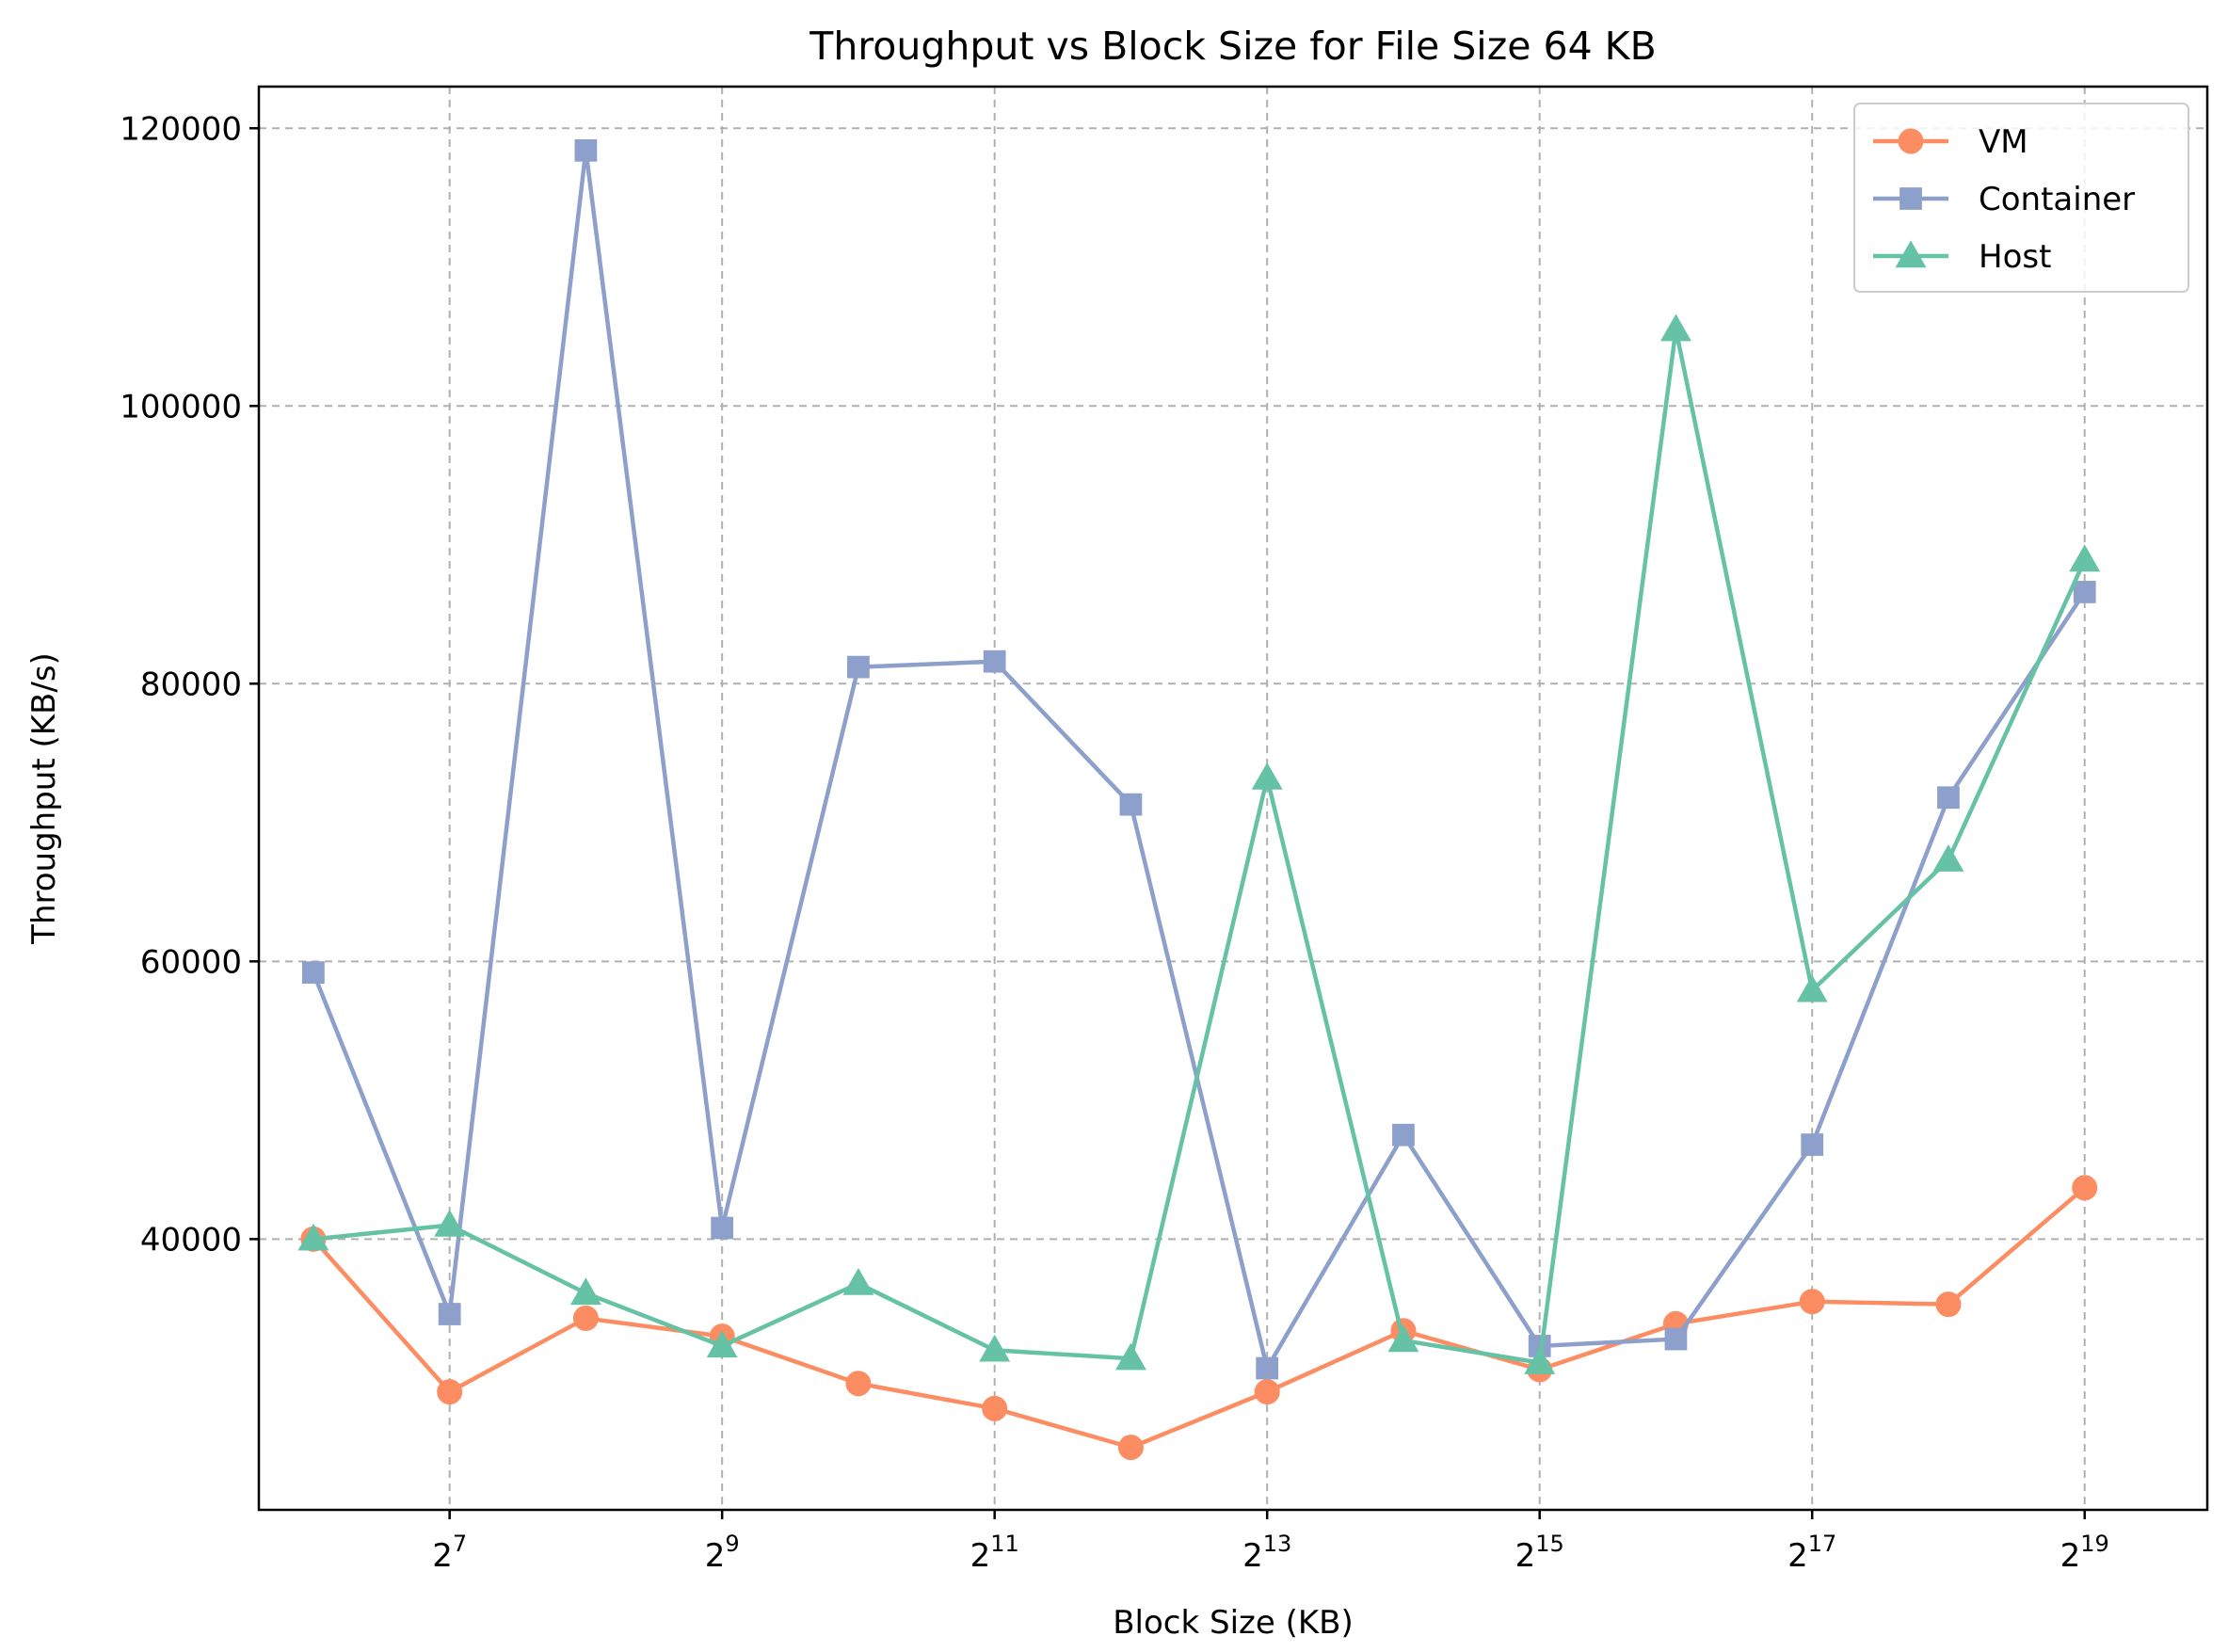 This screenshot has height=1652, width=2228. What do you see at coordinates (1950, 142) in the screenshot?
I see `legend-item-vm: VM` at bounding box center [1950, 142].